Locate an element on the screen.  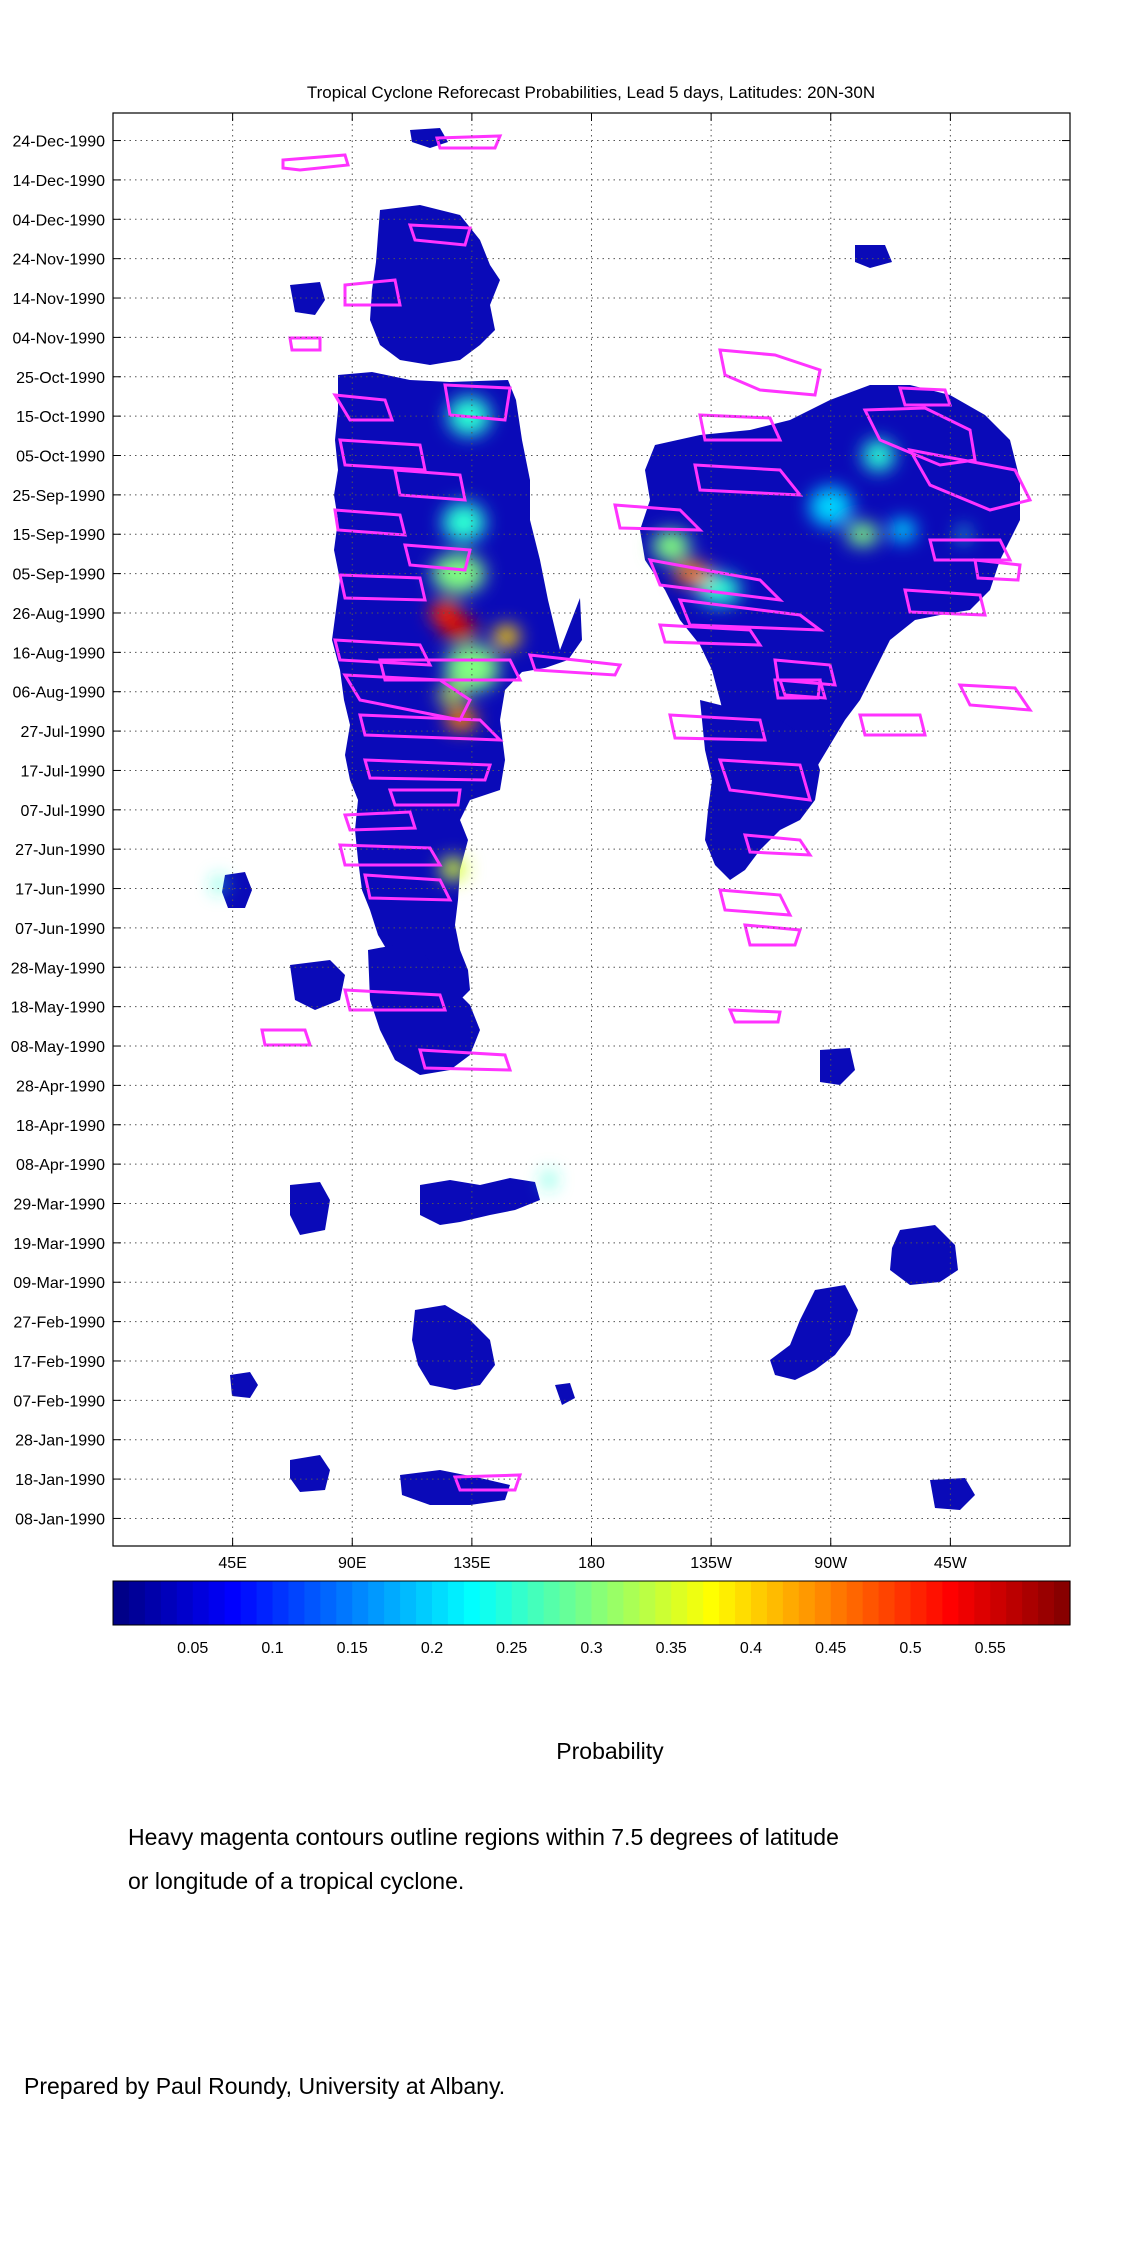
y-tick-label: 28-May-1990 is located at coordinates (58, 968).